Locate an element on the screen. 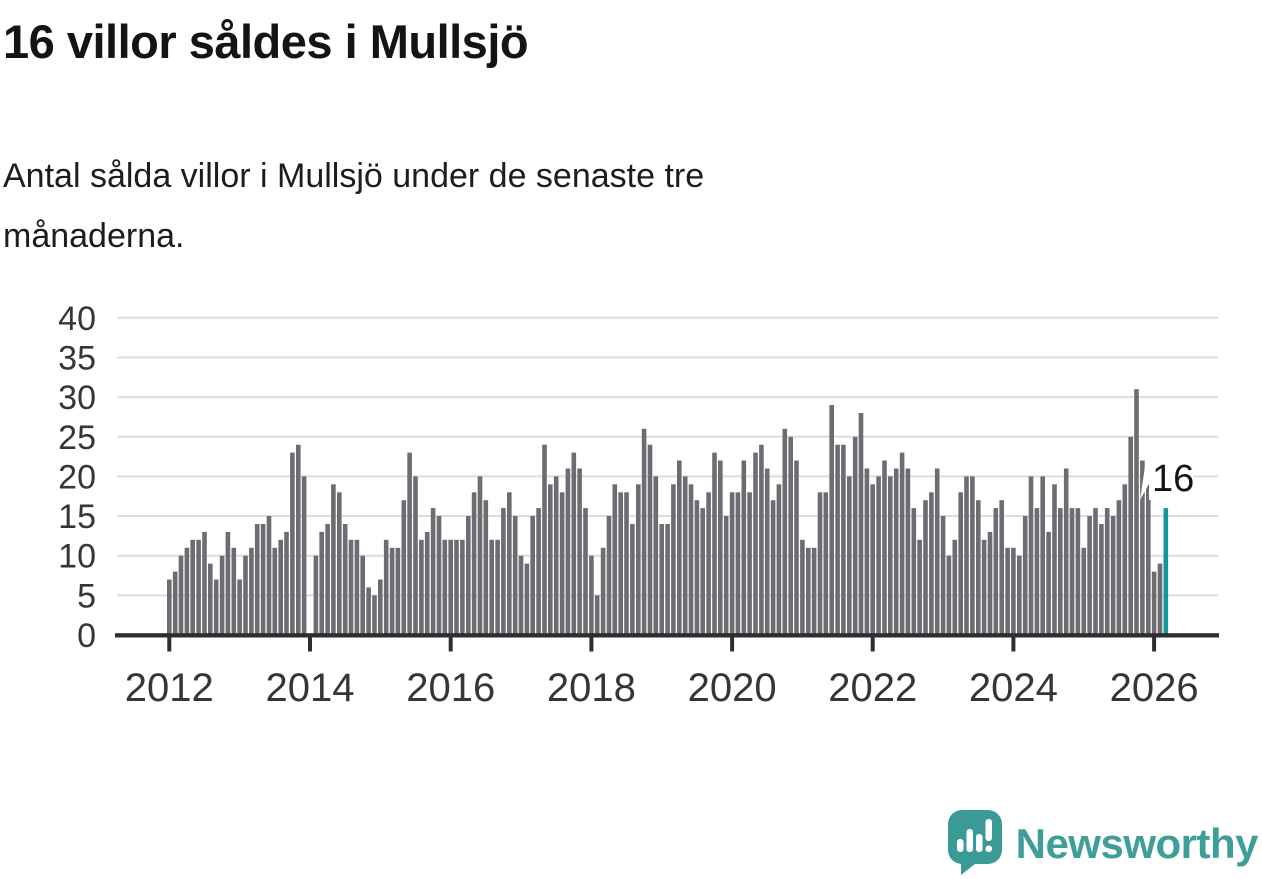 The height and width of the screenshot is (879, 1262). newsworthy-logo: Newsworthy is located at coordinates (1103, 844).